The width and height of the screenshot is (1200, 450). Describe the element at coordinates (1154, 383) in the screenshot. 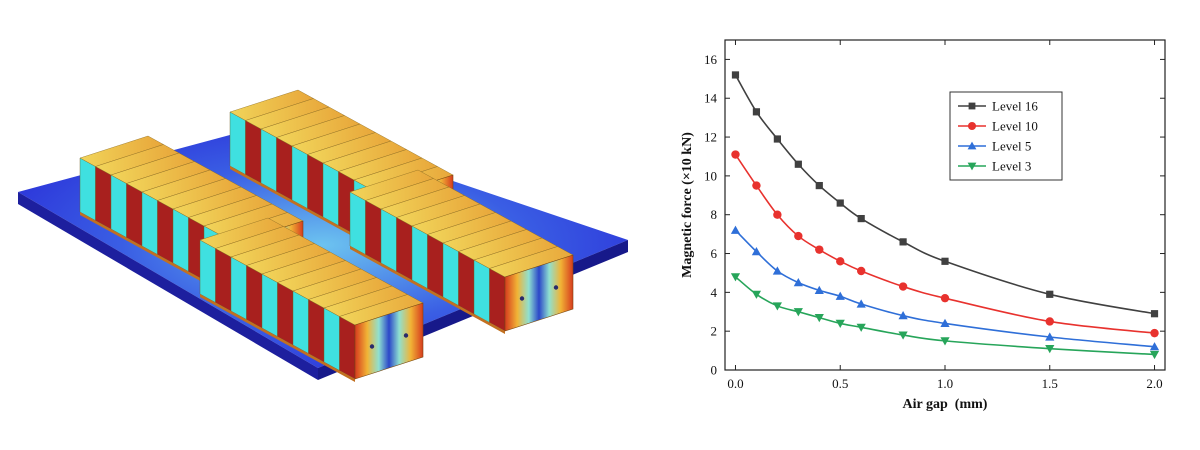

I see `x-tick-label: 2.0` at that location.